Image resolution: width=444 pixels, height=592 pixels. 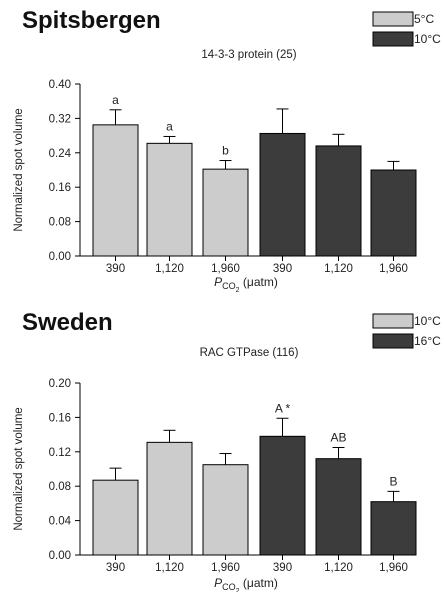 What do you see at coordinates (338, 438) in the screenshot?
I see `bar-annotation: AB` at bounding box center [338, 438].